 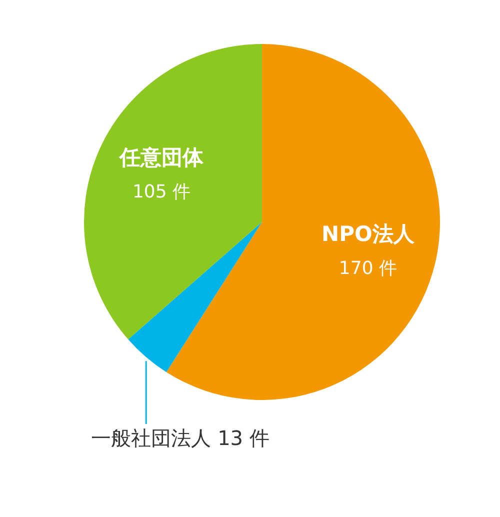 I want to click on data-label: 105 件, so click(x=161, y=191).